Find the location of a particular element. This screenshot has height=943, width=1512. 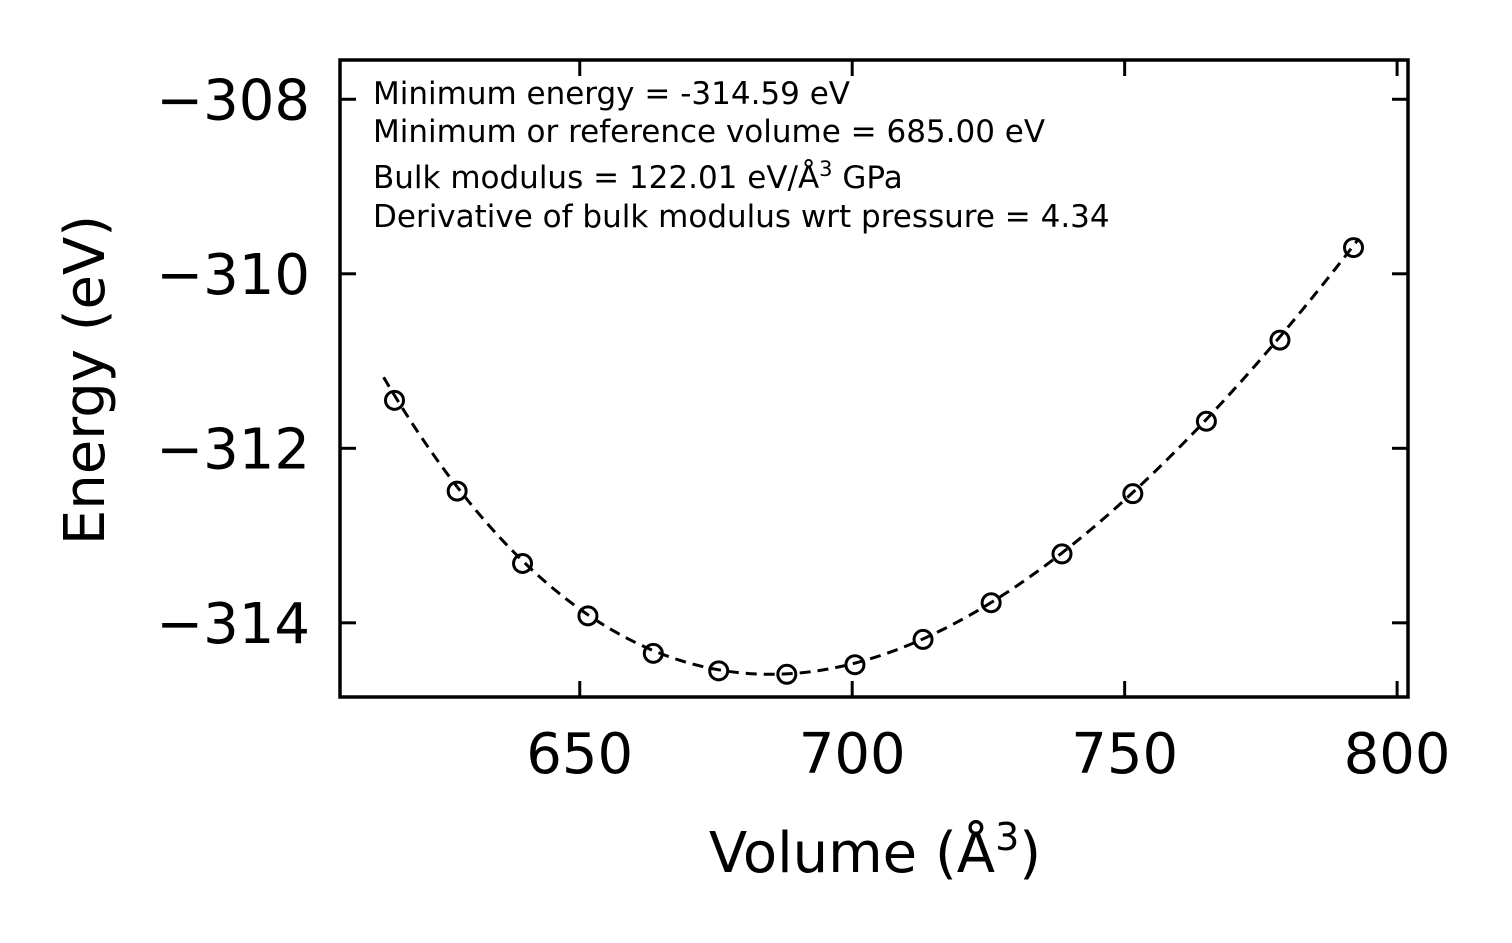

annotation-min-volume: Minimum or reference volume = 685.00 eV is located at coordinates (709, 132).